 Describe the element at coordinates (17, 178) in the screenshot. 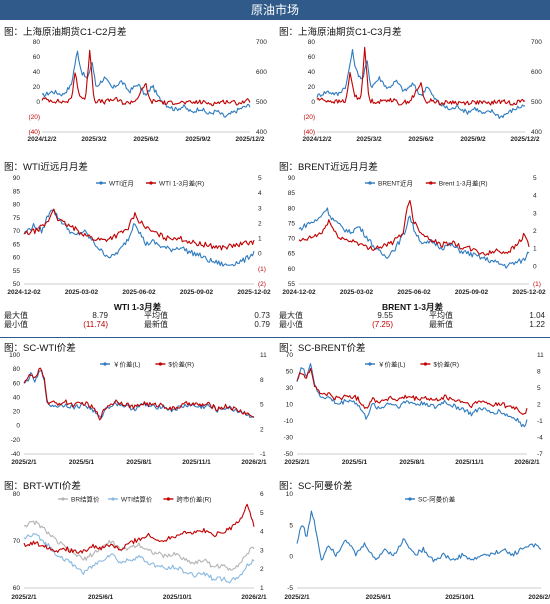

I see `y-tick-label-left: 90` at that location.